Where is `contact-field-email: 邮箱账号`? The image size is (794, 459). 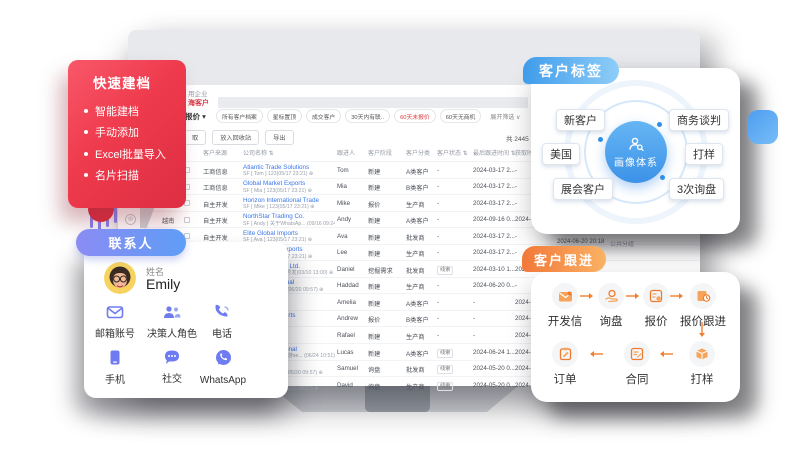
contact-field-email: 邮箱账号 is located at coordinates (115, 323).